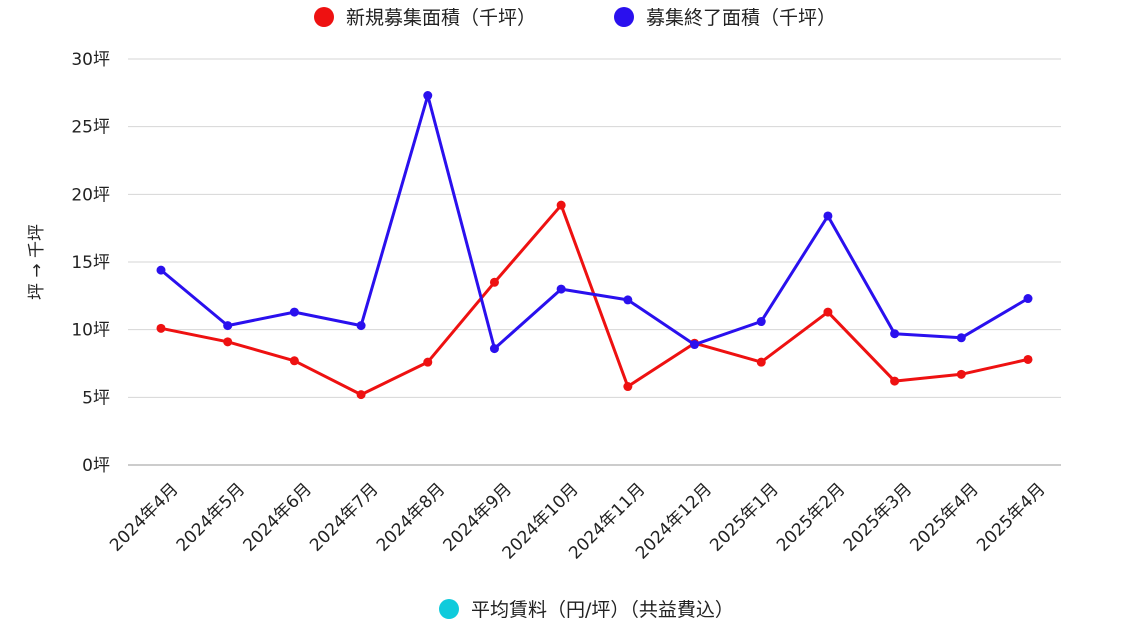 This screenshot has height=629, width=1122. Describe the element at coordinates (411, 517) in the screenshot. I see `x-tick-label: 2024年8月` at that location.